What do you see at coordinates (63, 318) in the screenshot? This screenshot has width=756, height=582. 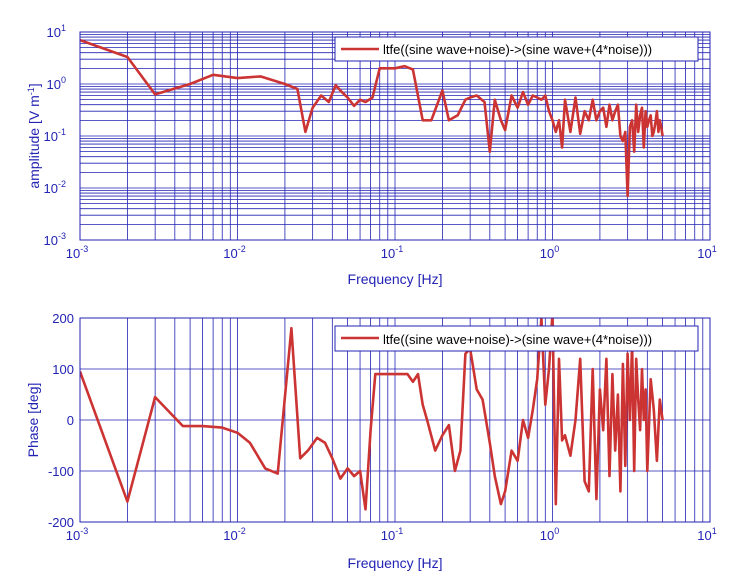 I see `phase-y-tick-label: 200` at bounding box center [63, 318].